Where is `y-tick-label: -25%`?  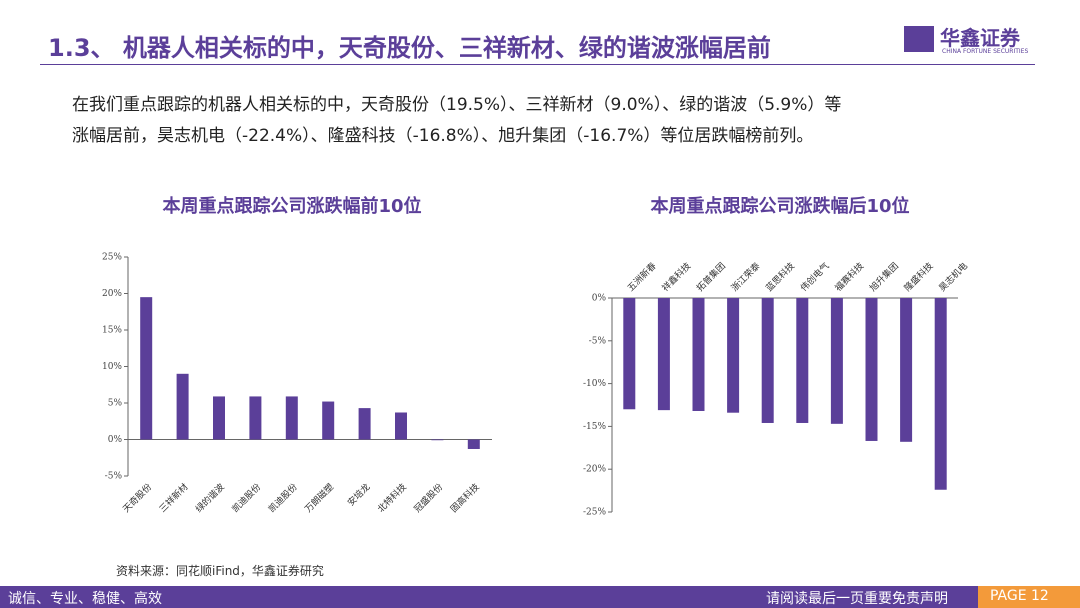
y-tick-label: -25% is located at coordinates (594, 513).